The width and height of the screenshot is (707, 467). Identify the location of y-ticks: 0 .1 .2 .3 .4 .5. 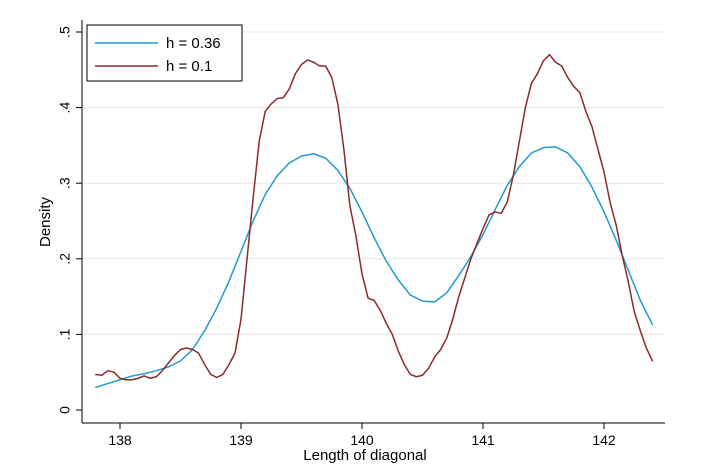
(69, 220).